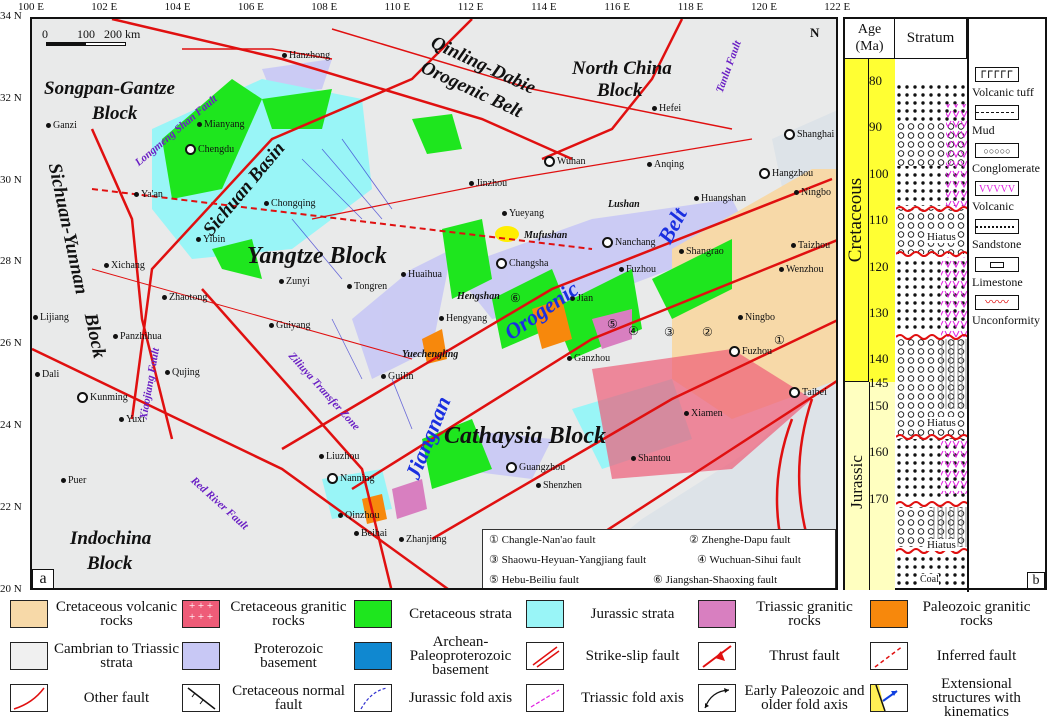  I want to click on city-label: Guiyang, so click(289, 325).